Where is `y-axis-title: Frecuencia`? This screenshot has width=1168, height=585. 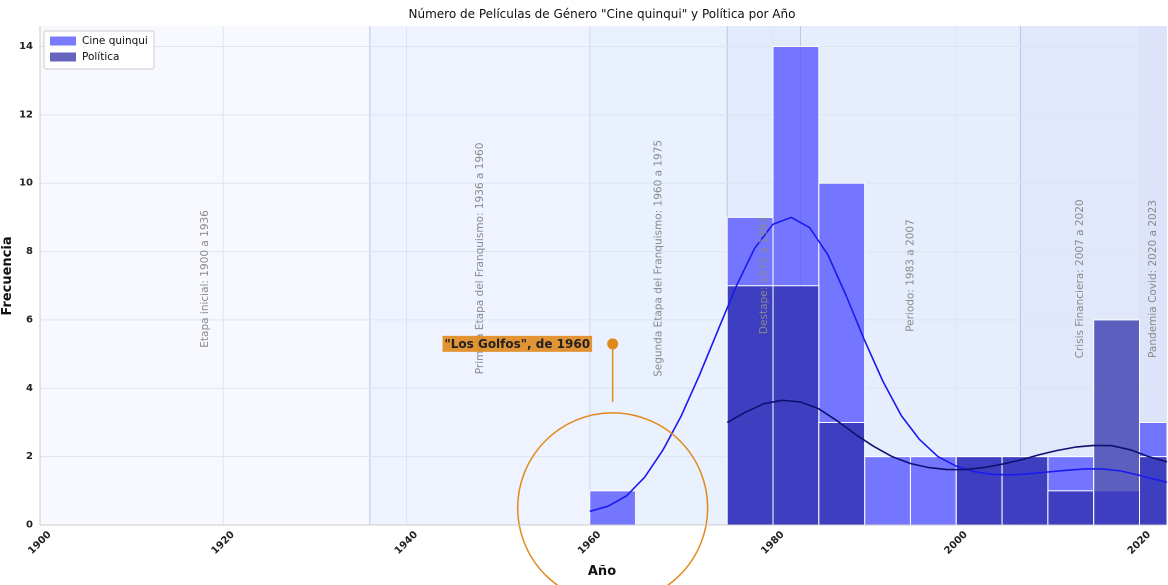
y-axis-title: Frecuencia is located at coordinates (7, 275).